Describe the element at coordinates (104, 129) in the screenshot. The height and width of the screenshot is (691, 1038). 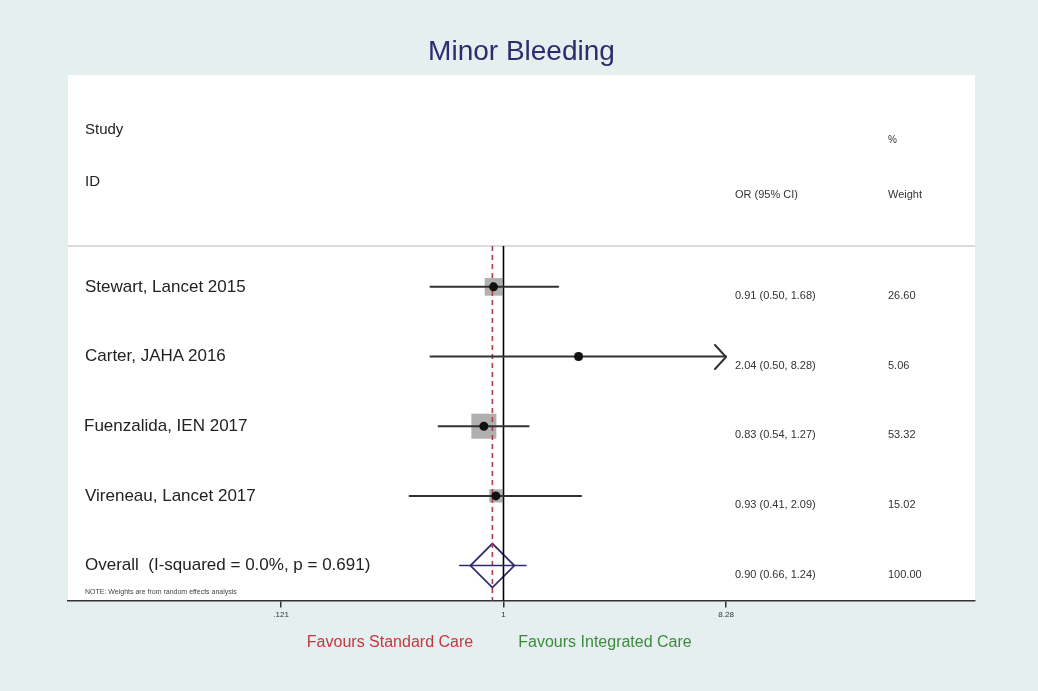
I see `text: Study` at that location.